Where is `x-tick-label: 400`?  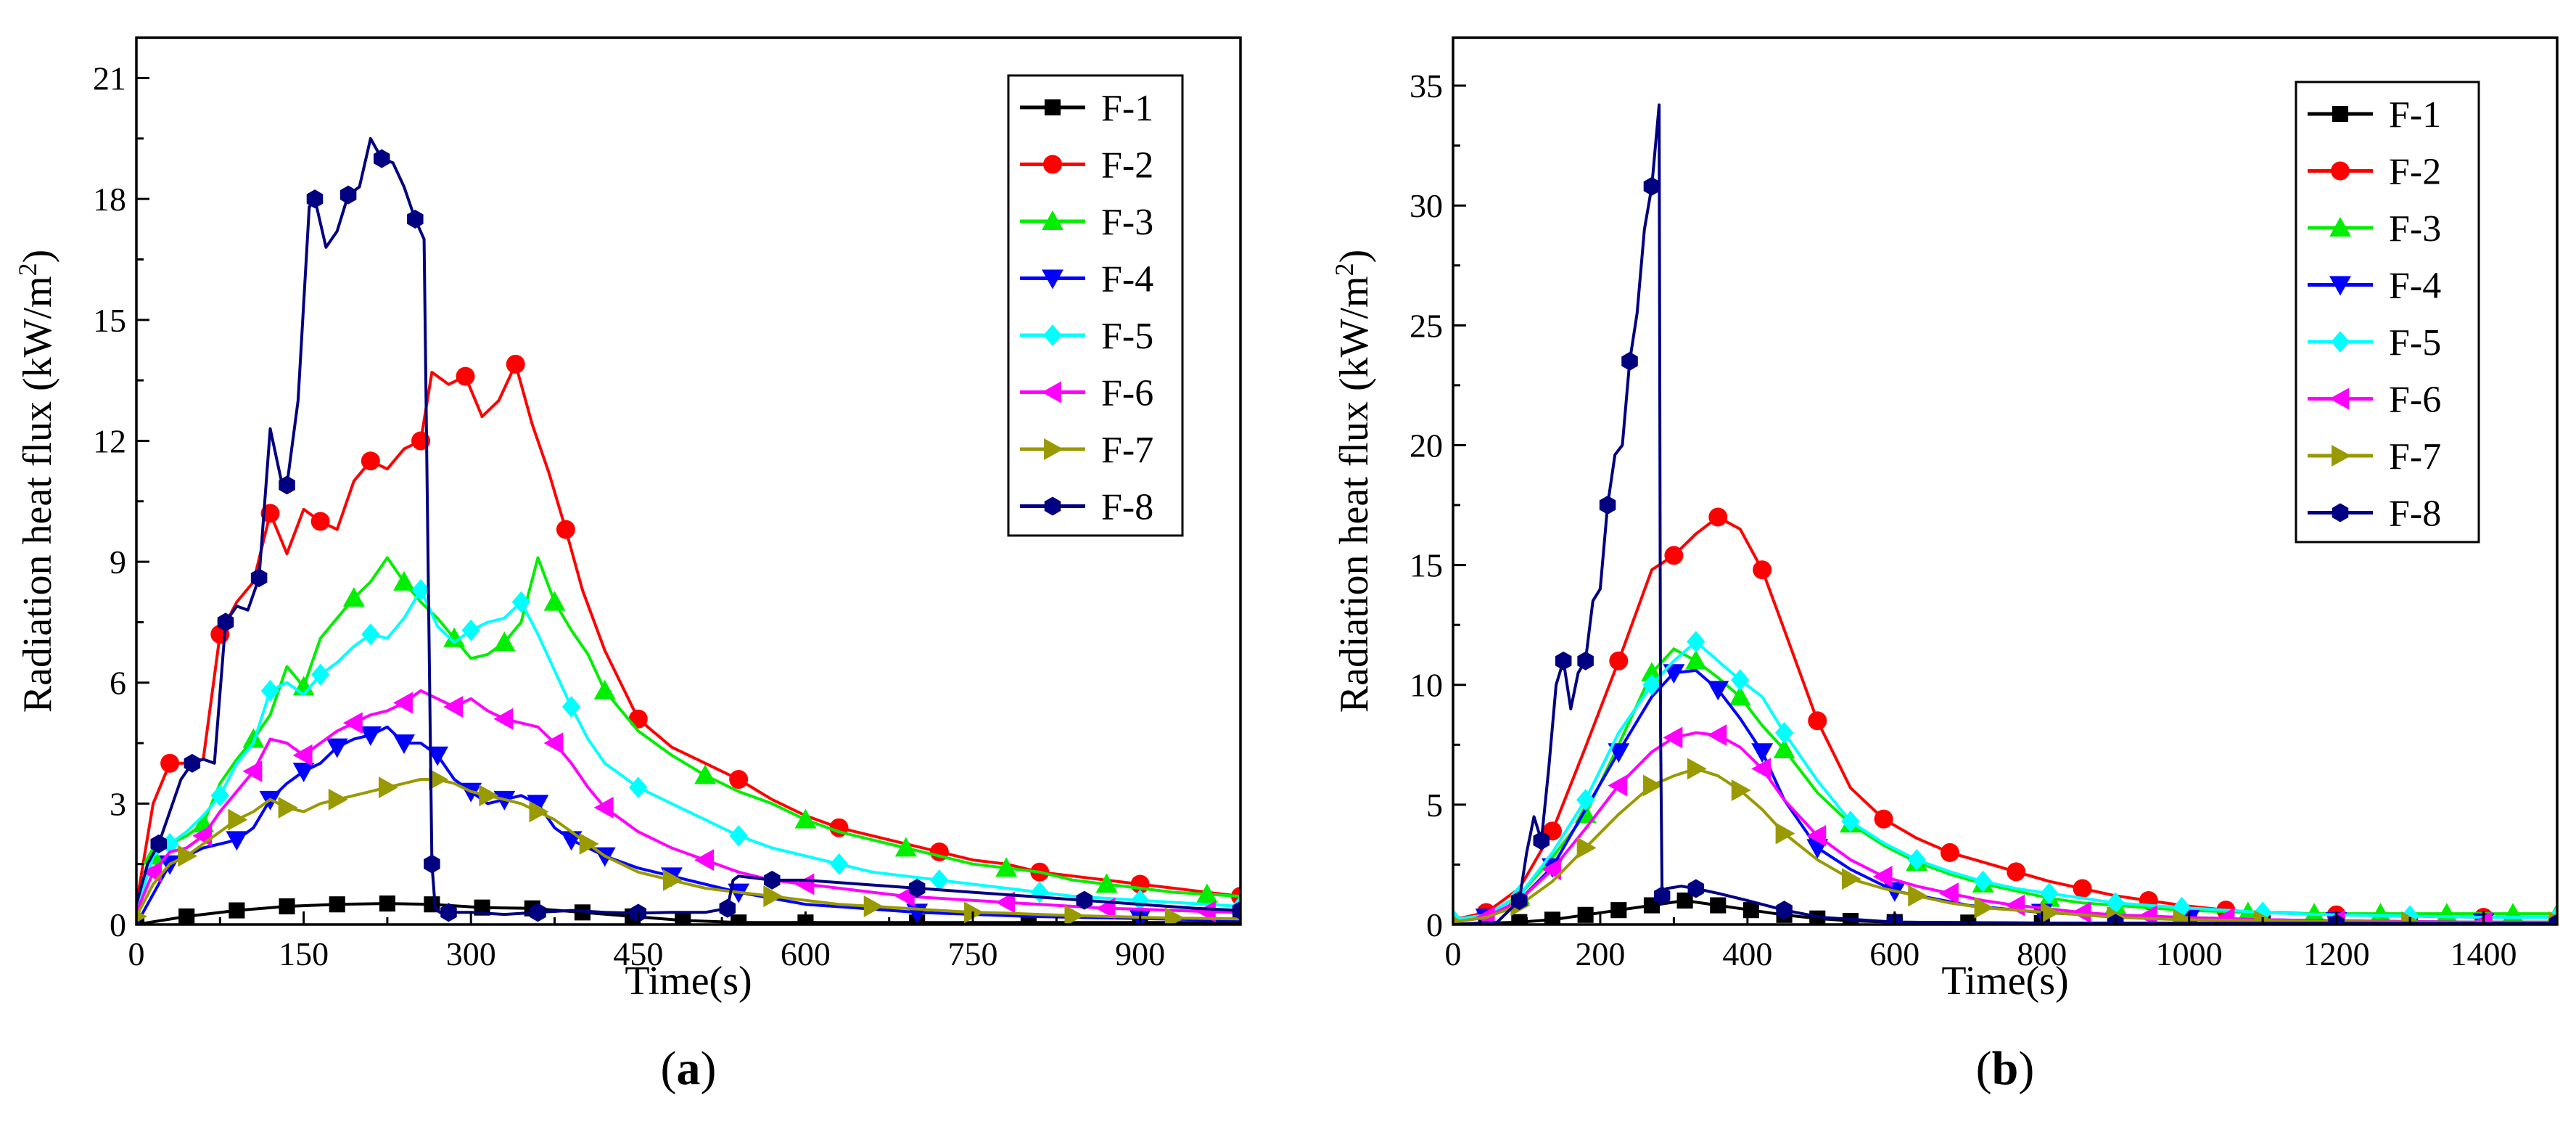
x-tick-label: 400 is located at coordinates (1747, 953).